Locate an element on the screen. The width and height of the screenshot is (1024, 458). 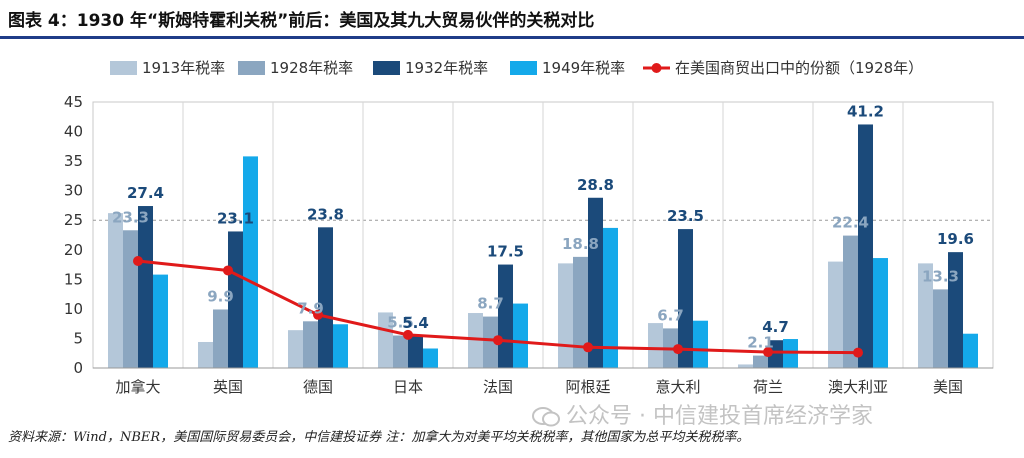
bar-1928年税率-加拿大 is located at coordinates (130, 299).